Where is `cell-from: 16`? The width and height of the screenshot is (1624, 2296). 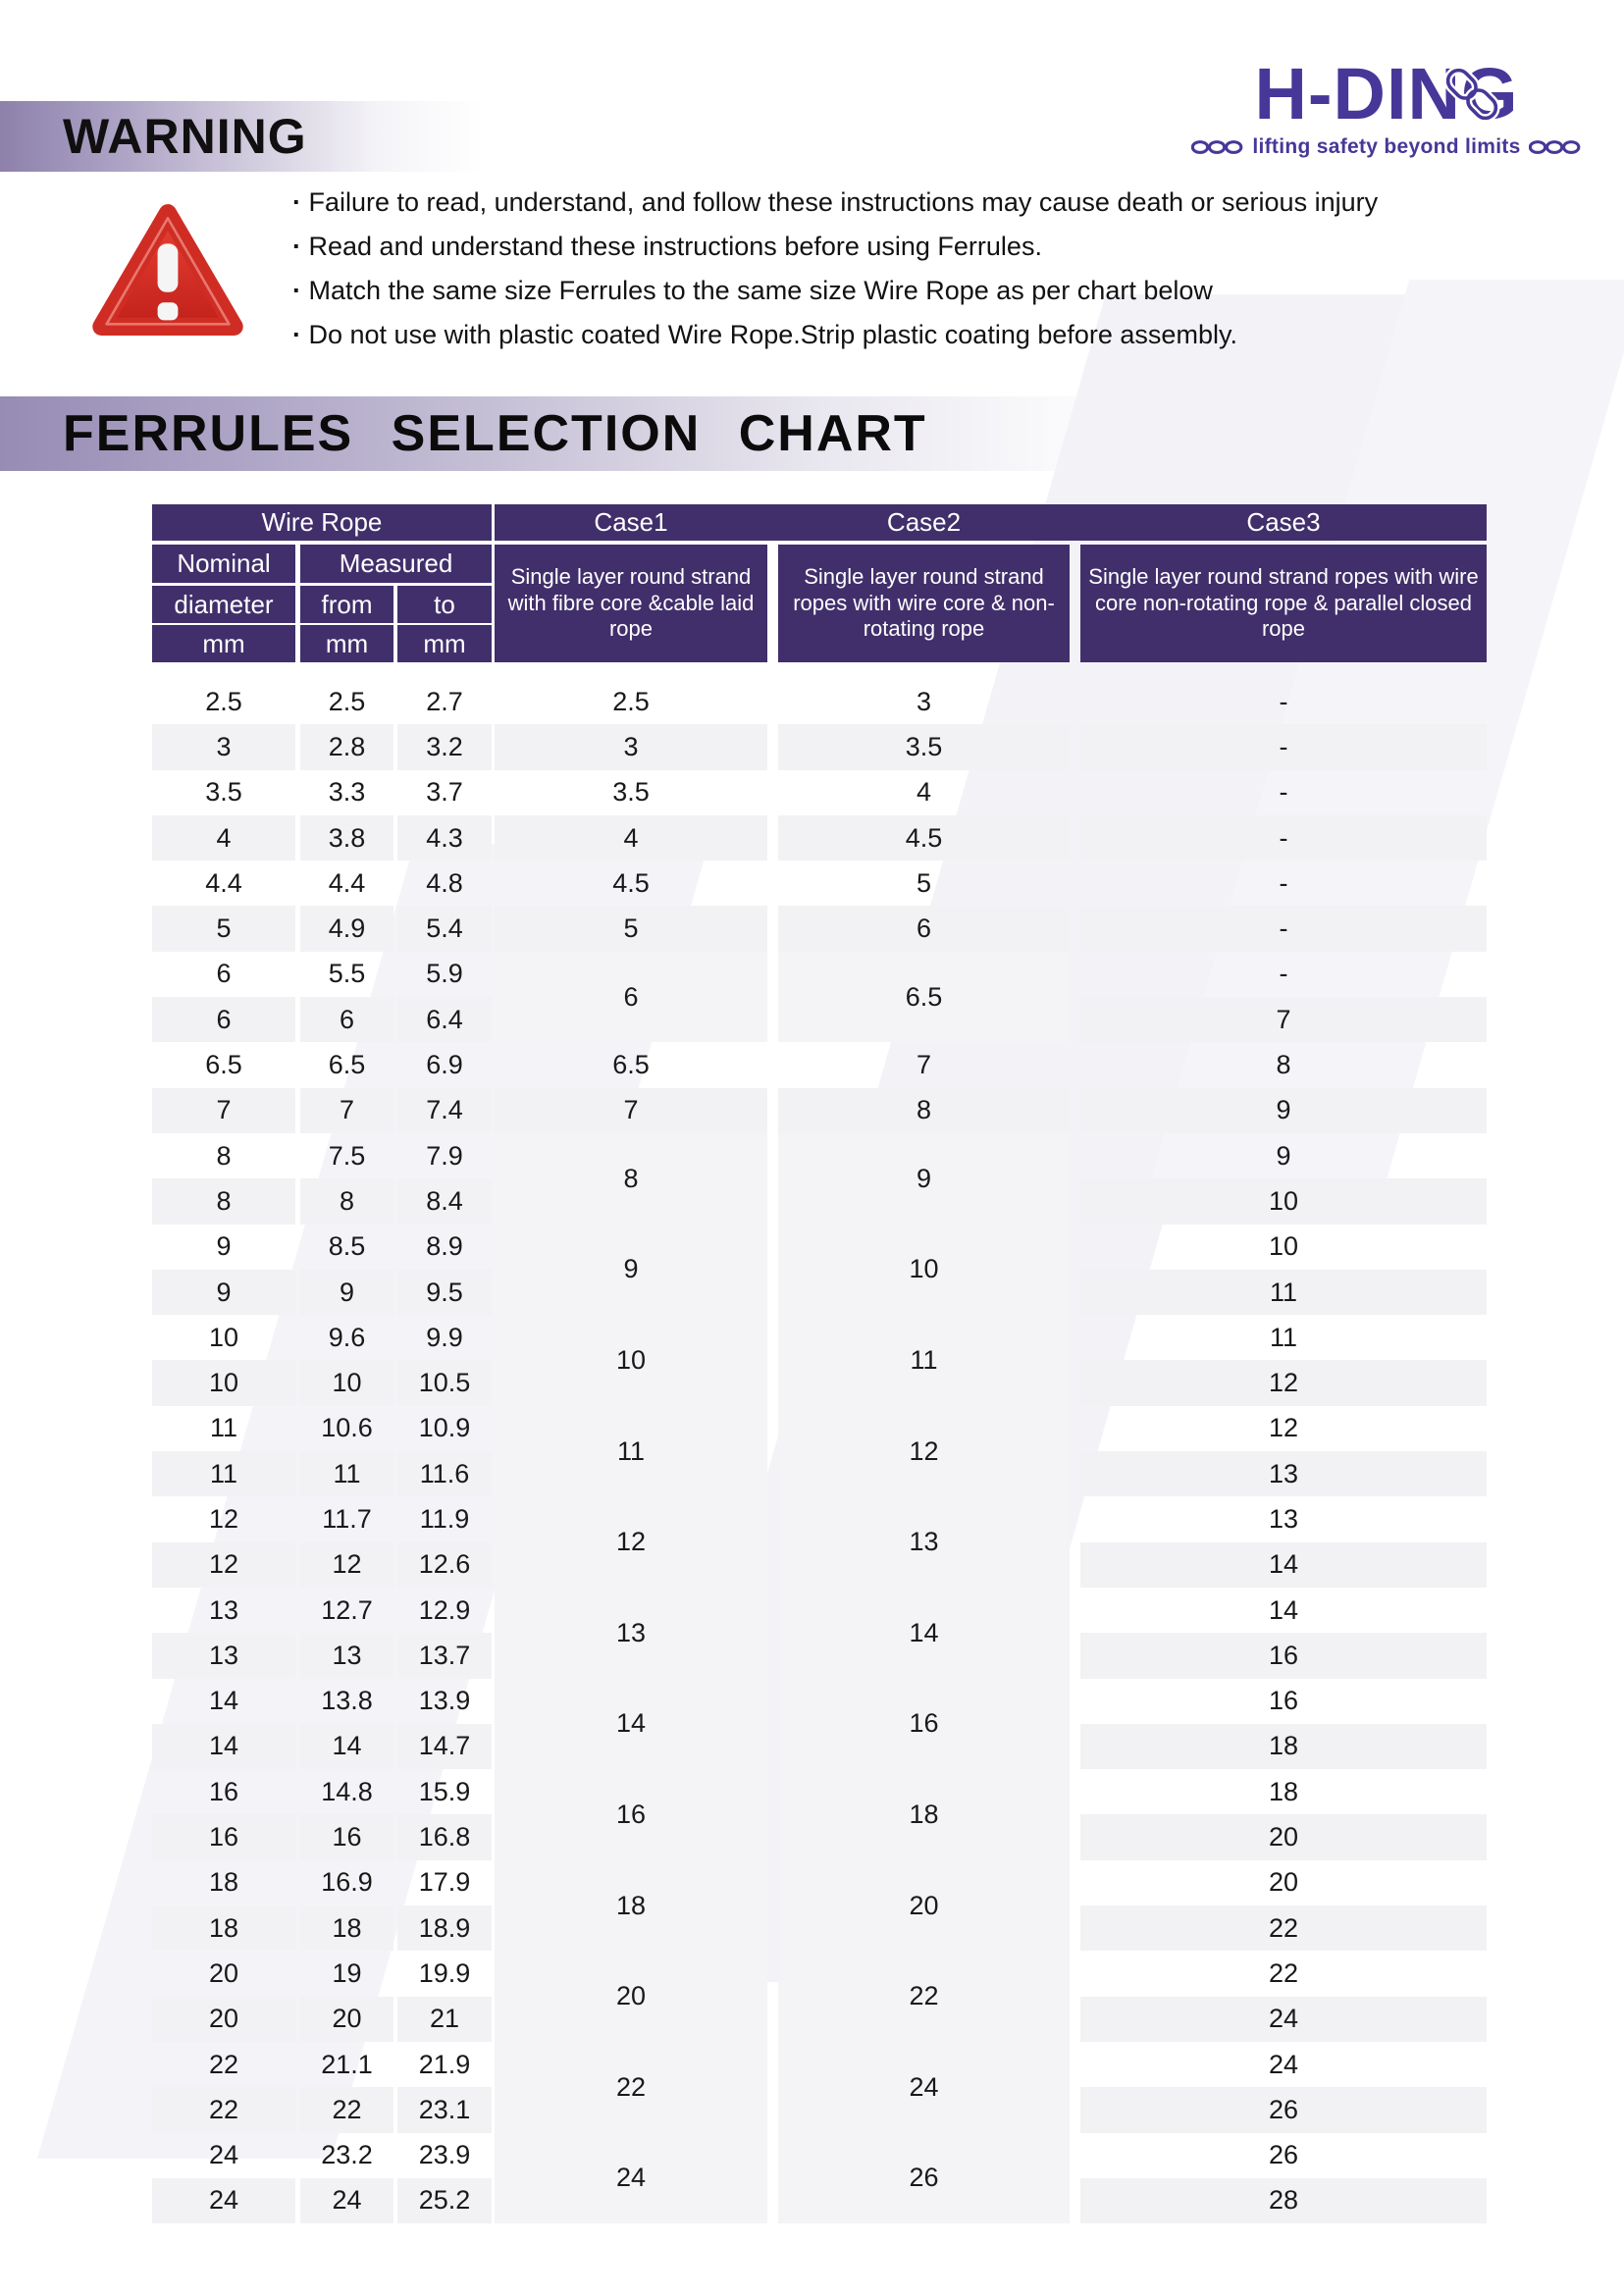
cell-from: 16 is located at coordinates (346, 1837).